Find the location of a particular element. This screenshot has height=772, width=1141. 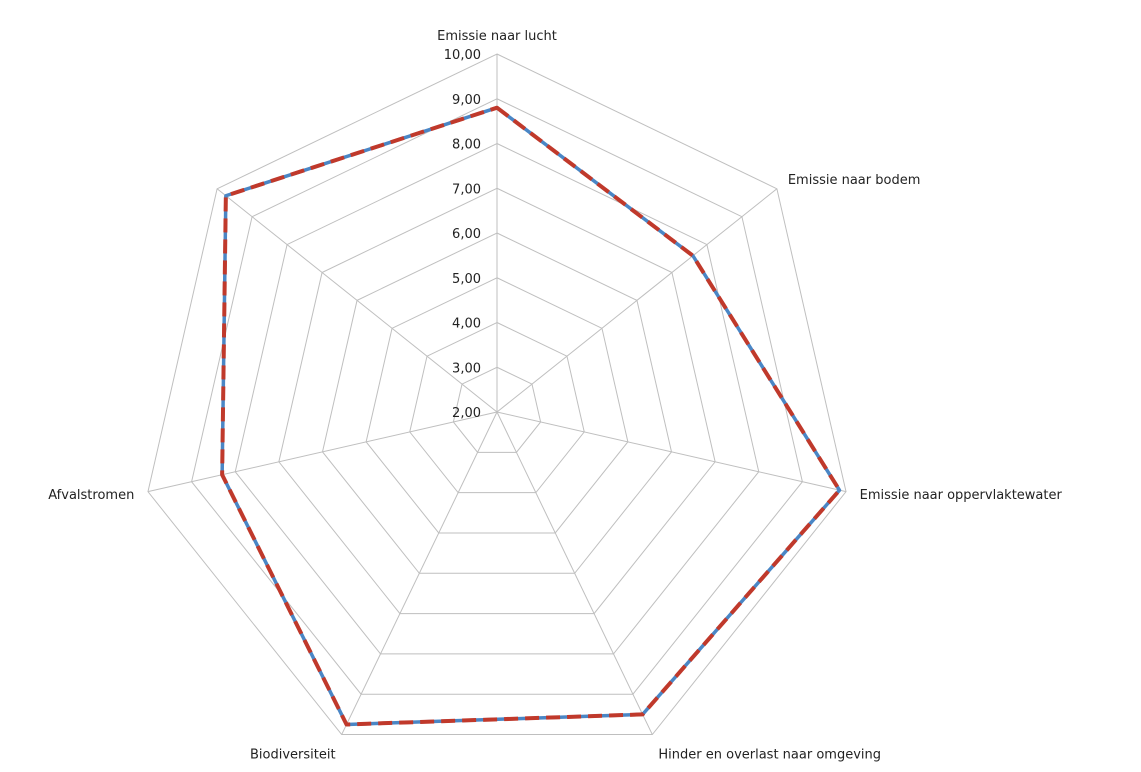

category-label: Emissie naar bodem is located at coordinates (854, 180).